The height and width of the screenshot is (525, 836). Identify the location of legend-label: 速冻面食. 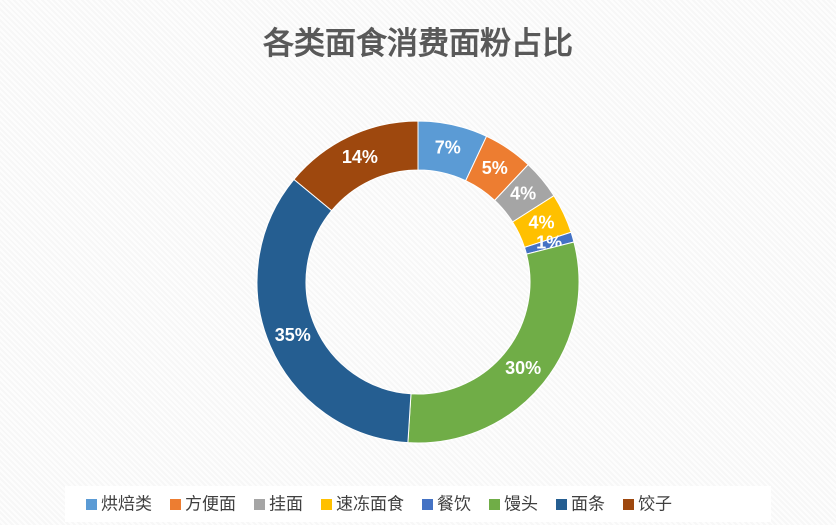
(370, 503).